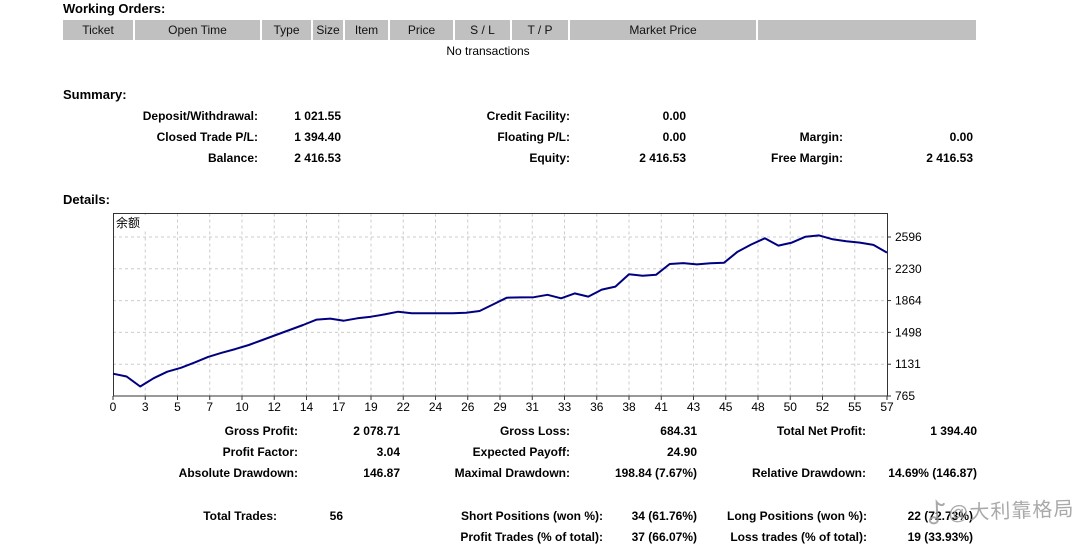 This screenshot has height=546, width=1086. What do you see at coordinates (367, 30) in the screenshot?
I see `column-header-item: Item` at bounding box center [367, 30].